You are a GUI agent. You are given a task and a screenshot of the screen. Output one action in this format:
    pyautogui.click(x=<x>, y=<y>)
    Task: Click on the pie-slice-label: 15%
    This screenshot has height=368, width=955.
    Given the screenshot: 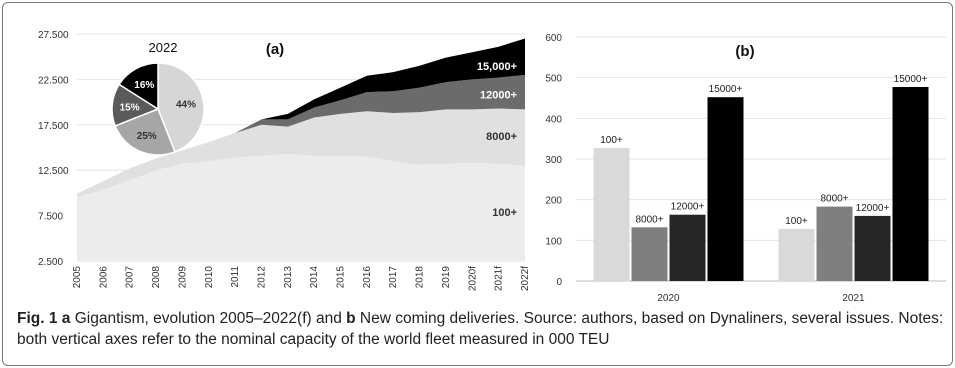 What is the action you would take?
    pyautogui.click(x=130, y=107)
    